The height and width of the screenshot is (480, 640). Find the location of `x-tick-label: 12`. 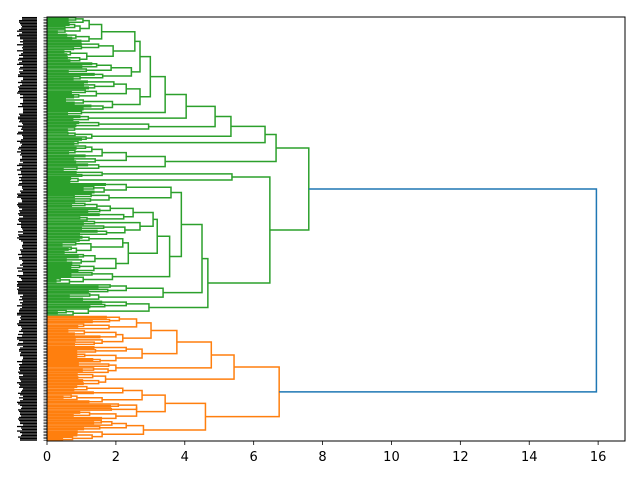

x-tick-label: 12 is located at coordinates (460, 457).